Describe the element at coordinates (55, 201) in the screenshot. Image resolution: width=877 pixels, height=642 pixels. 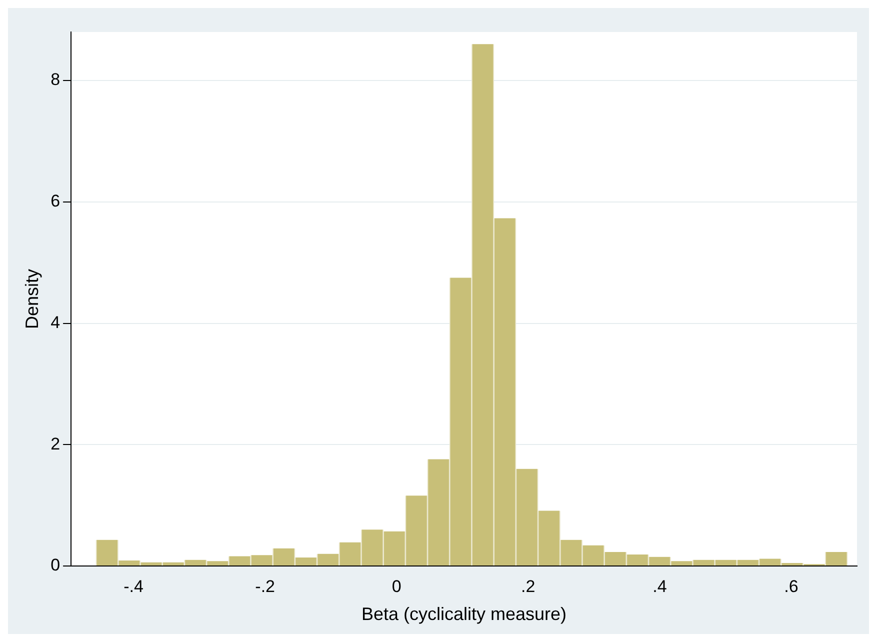
I see `y-tick-label: 6` at that location.